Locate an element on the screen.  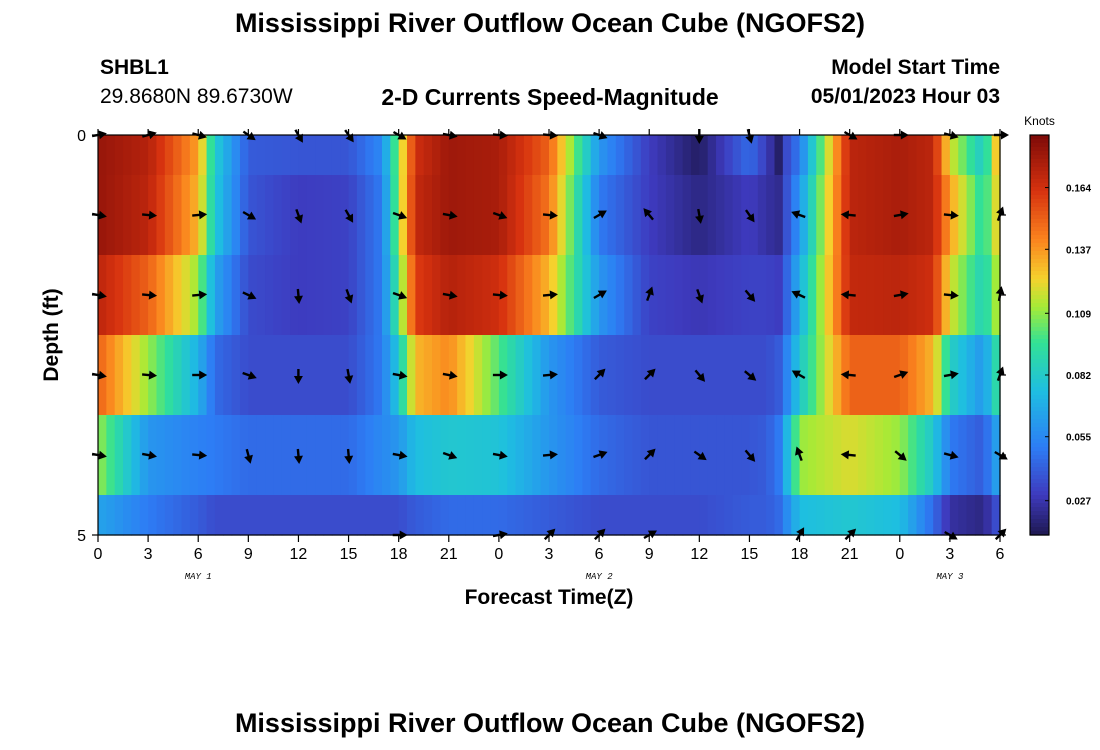
x-tick-label: 12 is located at coordinates (699, 554).